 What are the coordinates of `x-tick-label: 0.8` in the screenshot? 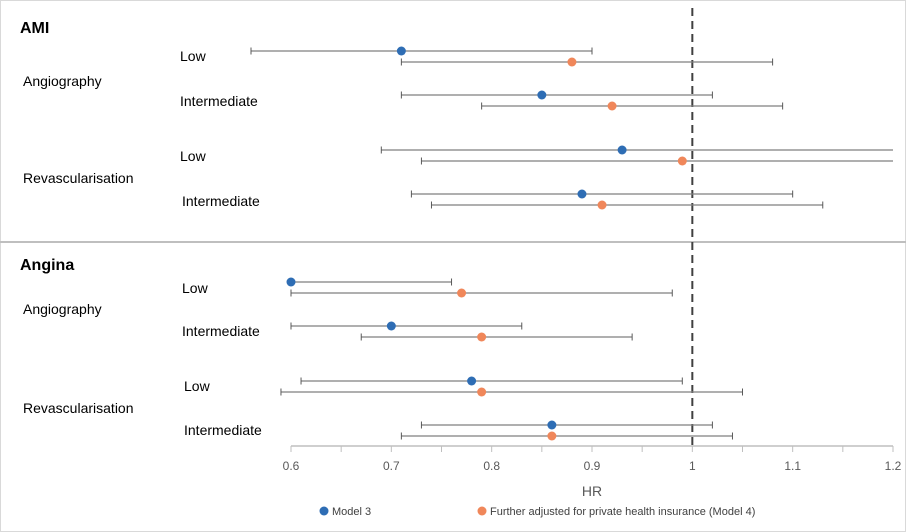 It's located at (491, 466).